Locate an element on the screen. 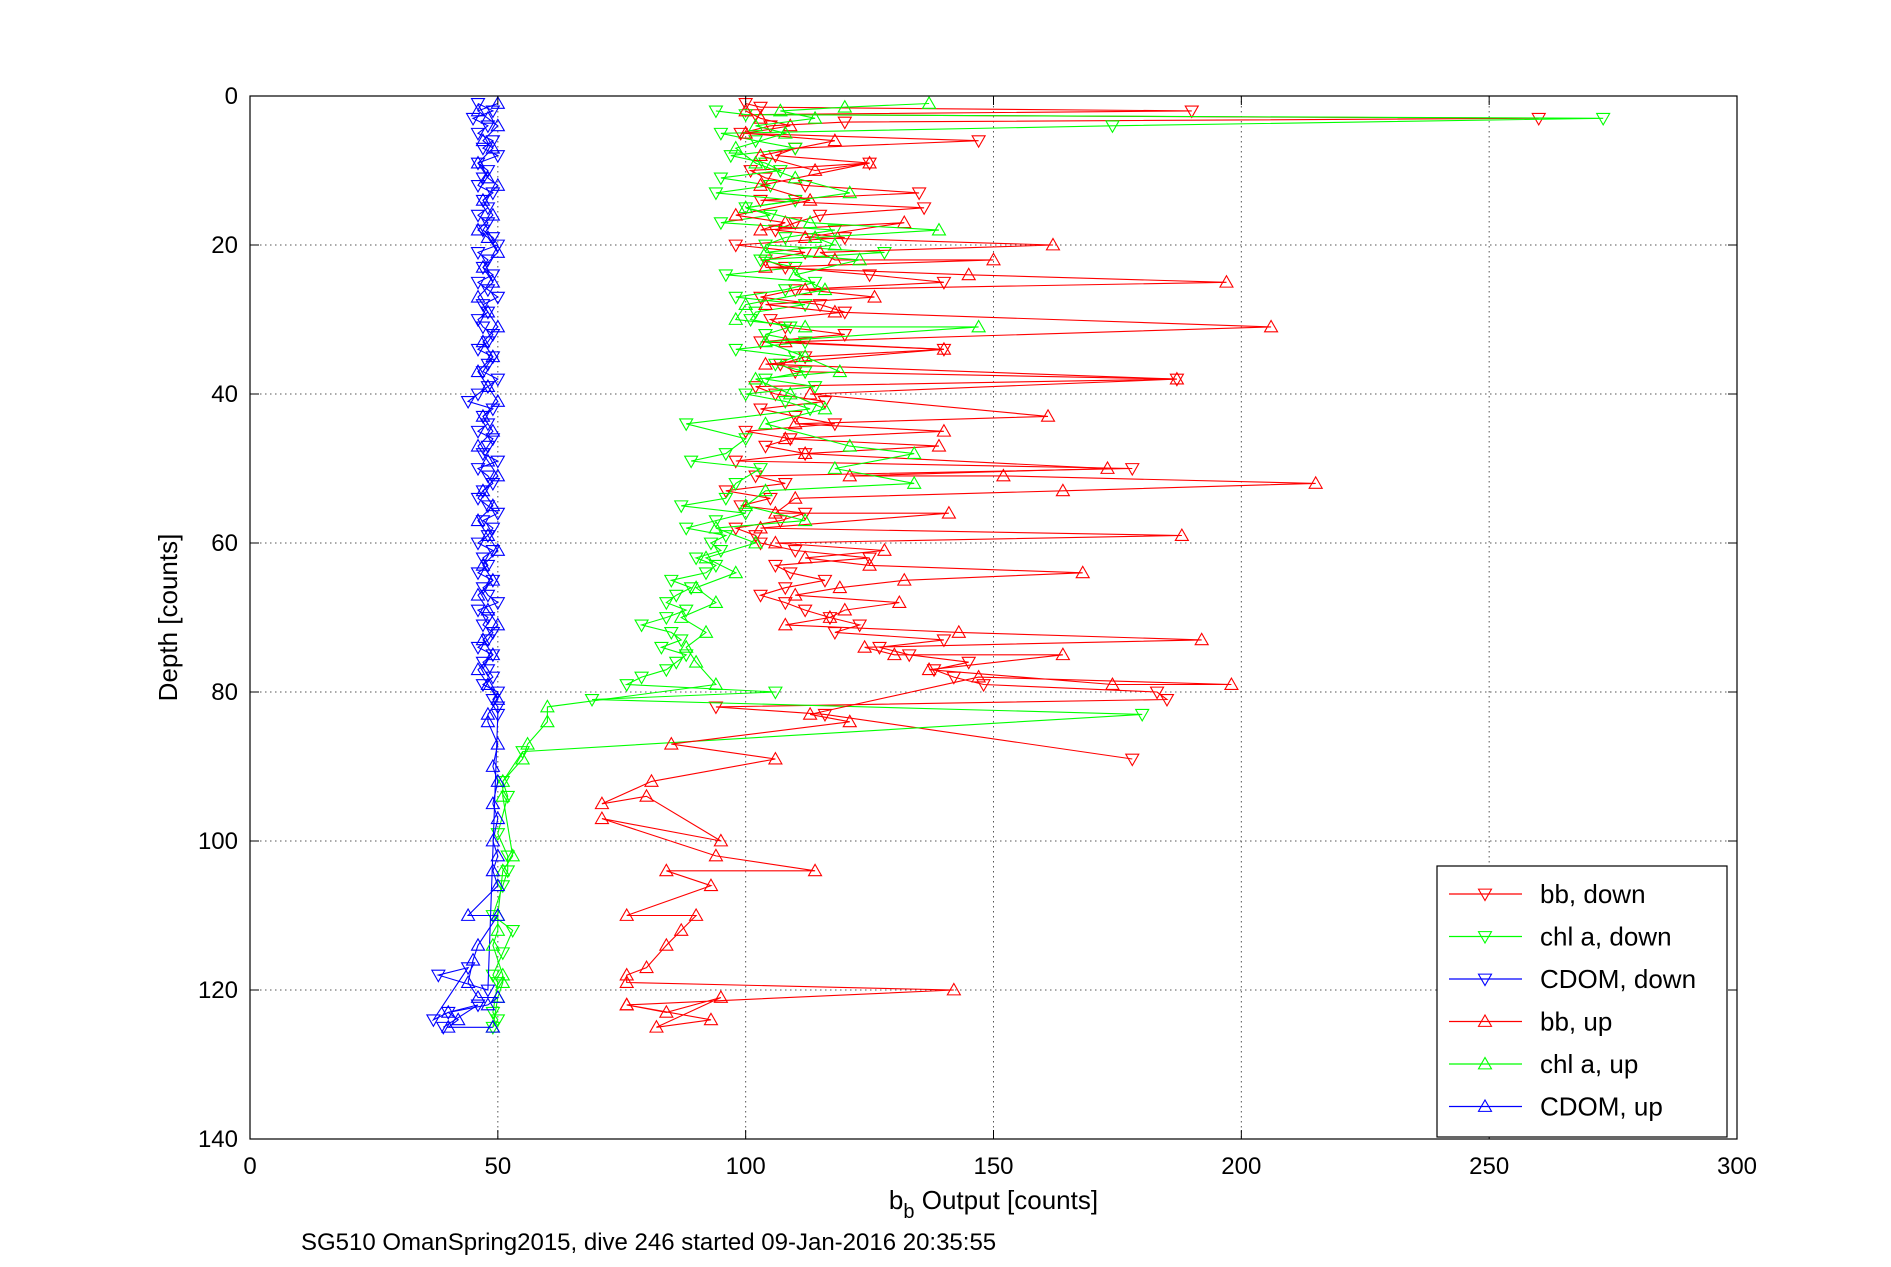 The image size is (1891, 1267). series-line is located at coordinates (473, 565).